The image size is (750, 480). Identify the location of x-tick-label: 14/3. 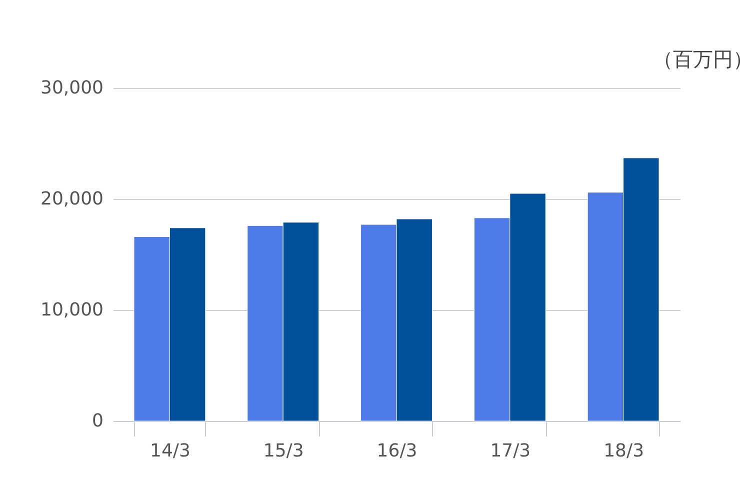
(170, 451).